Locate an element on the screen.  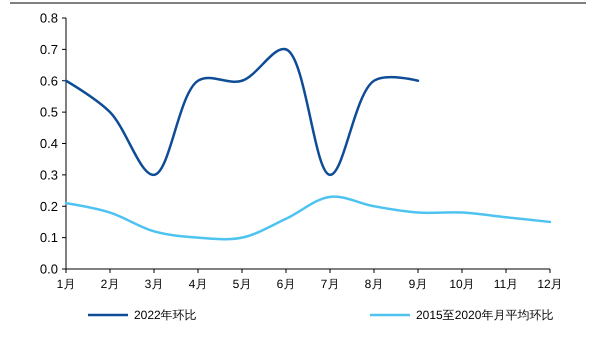
x-tick-label: 10月 is located at coordinates (462, 284).